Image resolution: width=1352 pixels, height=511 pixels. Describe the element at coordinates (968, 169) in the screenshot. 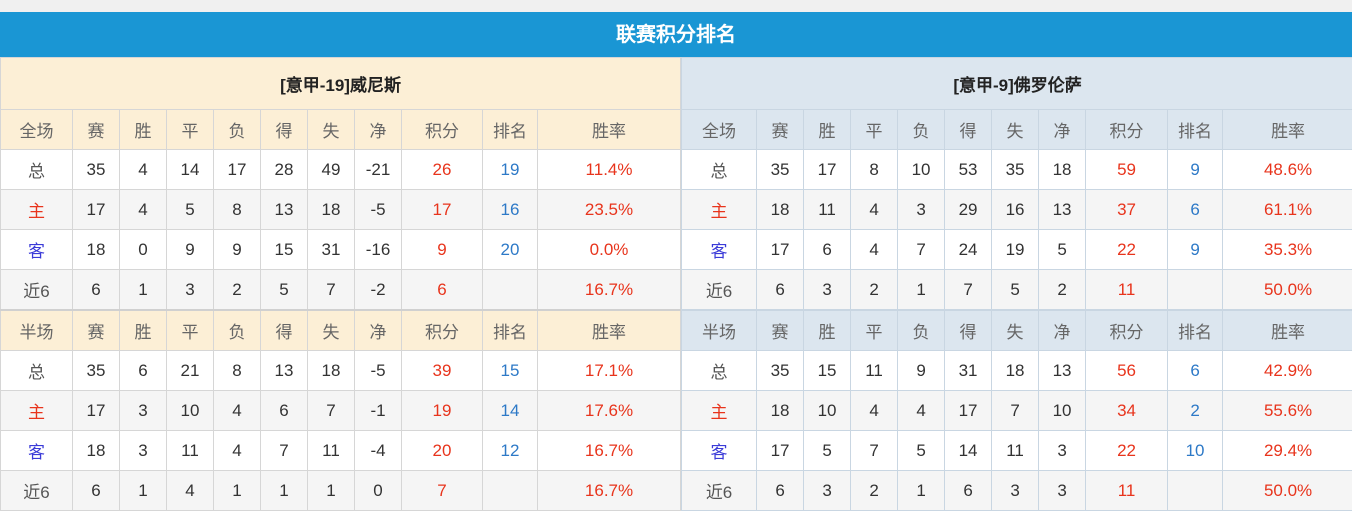

I see `cell-goals-for: 53` at that location.